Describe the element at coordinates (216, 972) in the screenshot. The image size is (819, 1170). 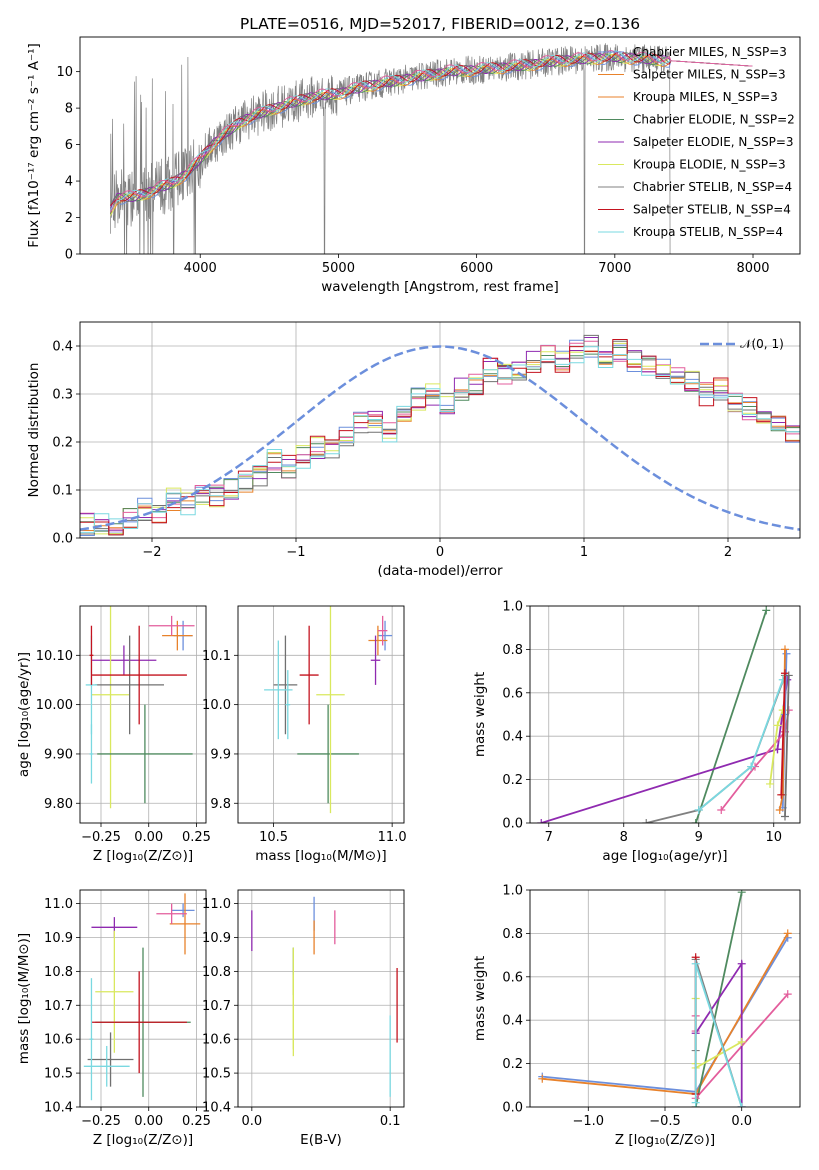
I see `y-tick-label: 10.8` at that location.